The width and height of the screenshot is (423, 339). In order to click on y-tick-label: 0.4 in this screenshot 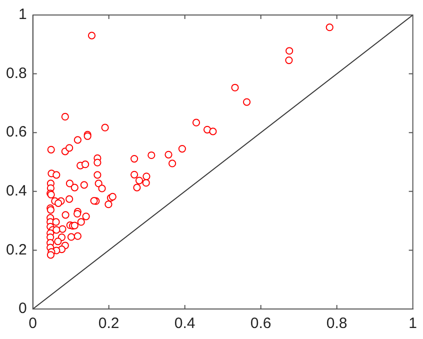, I will do `click(16, 191)`.